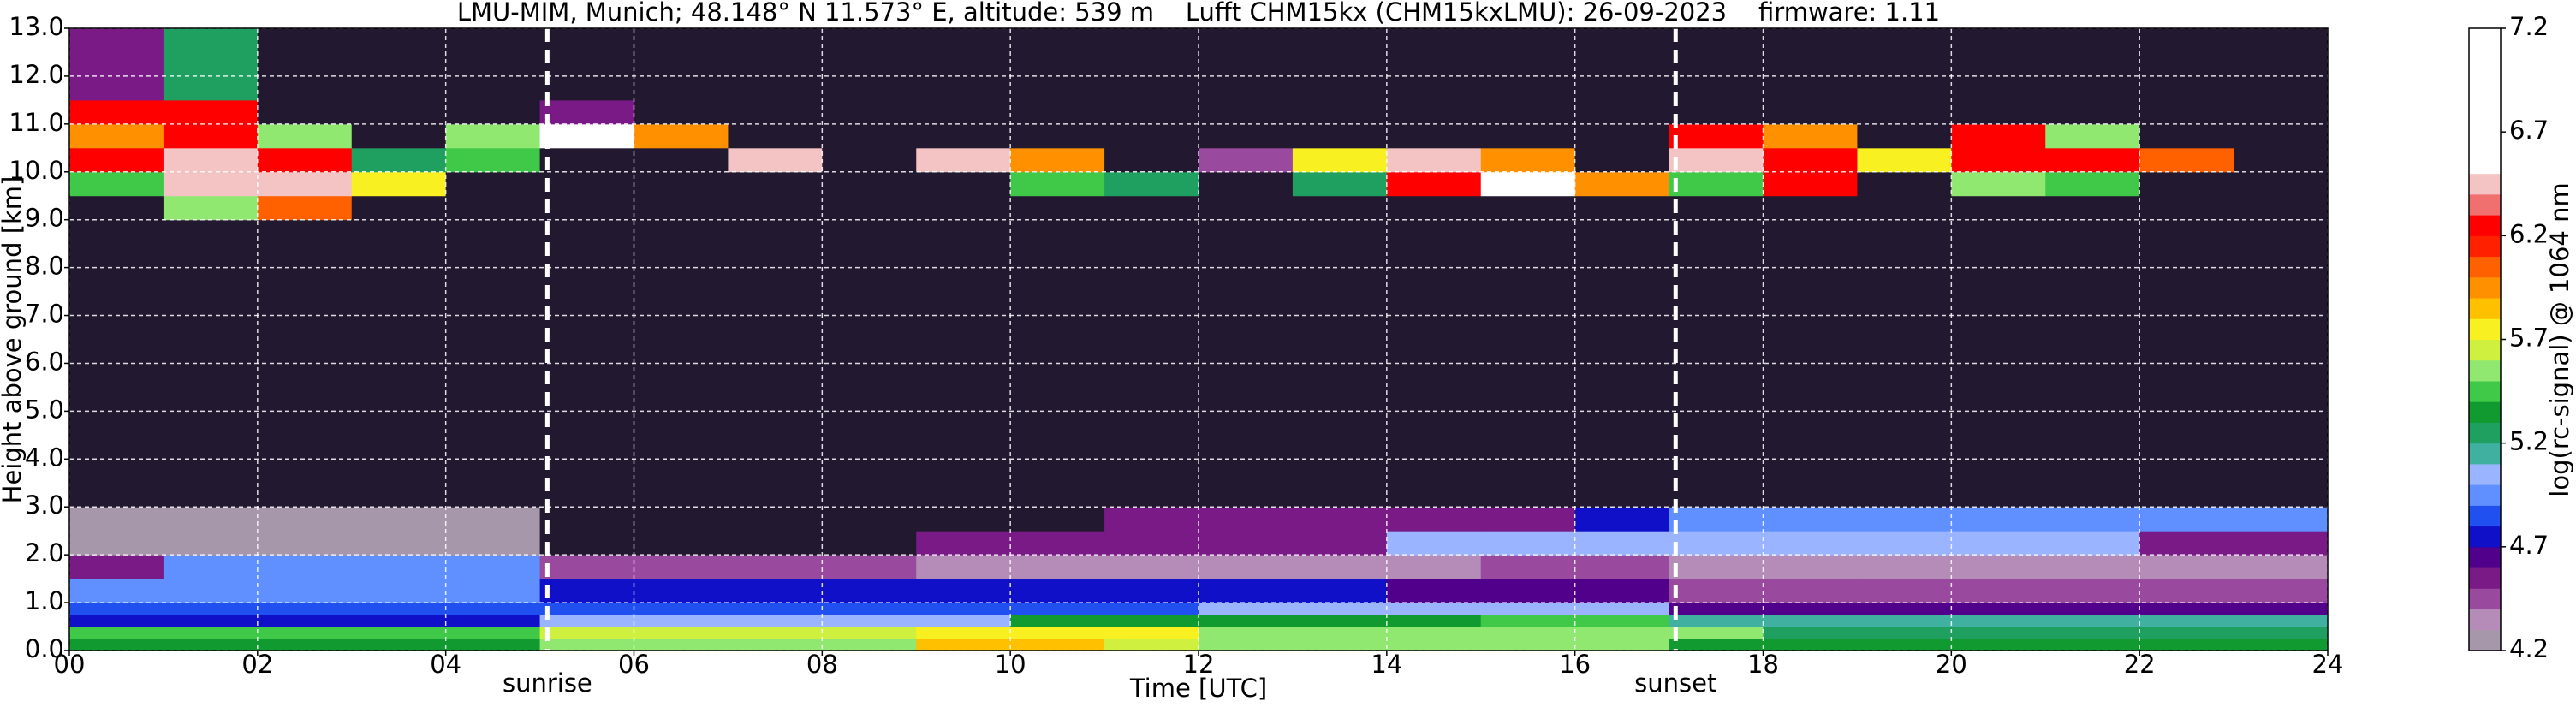 The height and width of the screenshot is (707, 2576). What do you see at coordinates (36, 26) in the screenshot?
I see `y-tick-label: 13.0` at bounding box center [36, 26].